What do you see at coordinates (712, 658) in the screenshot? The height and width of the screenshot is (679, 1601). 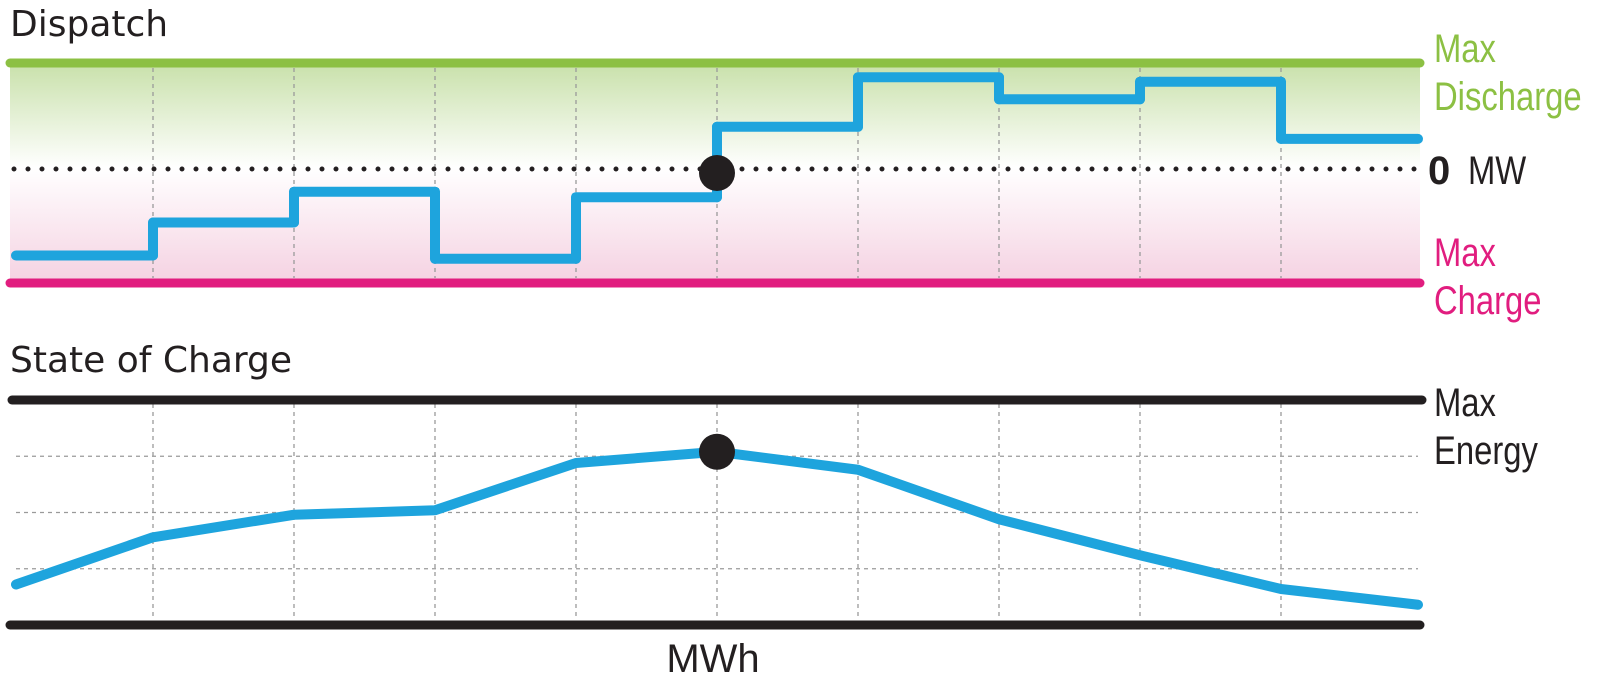 I see `soc-x-axis-label: MWh` at bounding box center [712, 658].